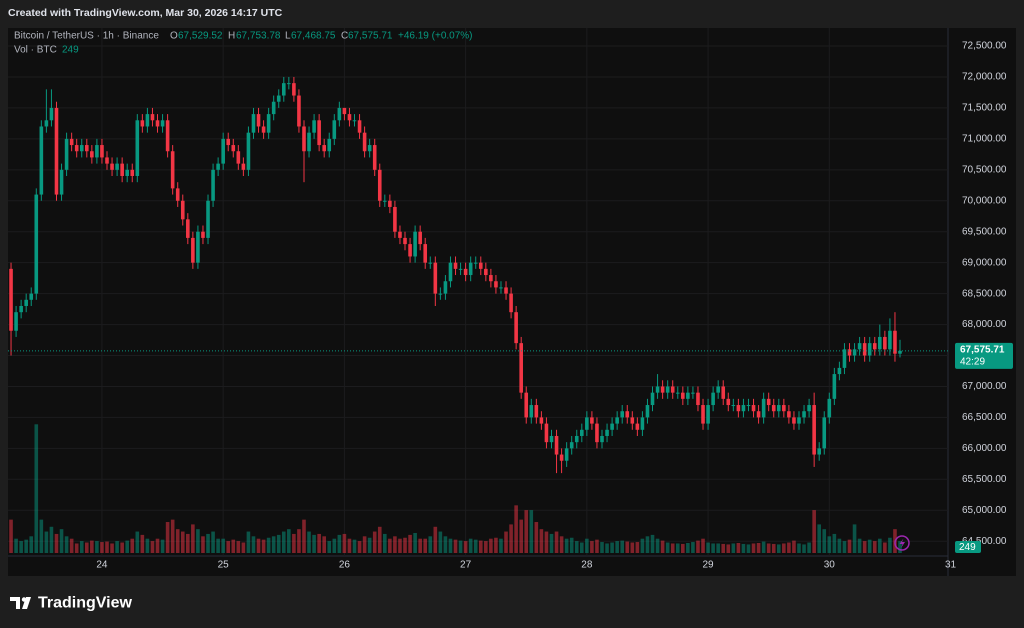 The image size is (1024, 628). Describe the element at coordinates (200, 36) in the screenshot. I see `legend-value: 67,529.52` at that location.